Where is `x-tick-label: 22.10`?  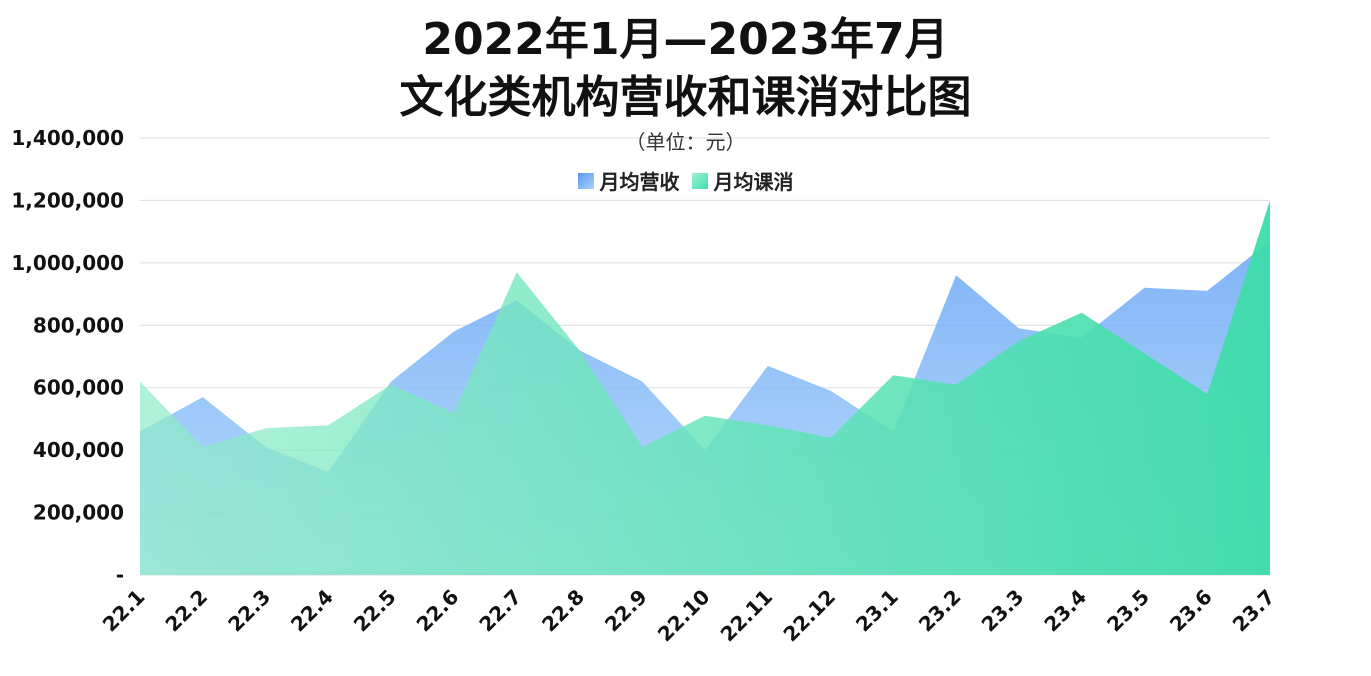 x-tick-label: 22.10 is located at coordinates (684, 616).